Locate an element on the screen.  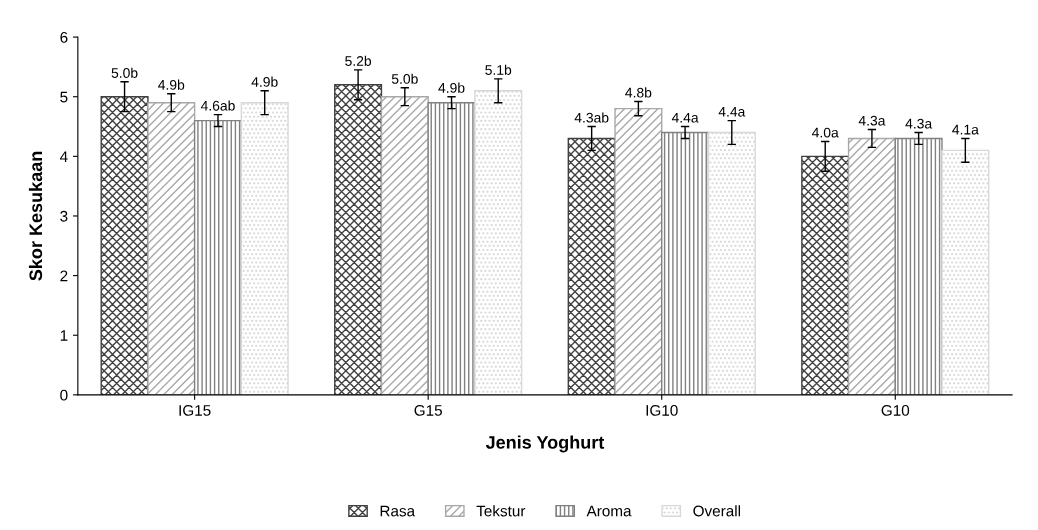
y-tick-label: 3 is located at coordinates (64, 216).